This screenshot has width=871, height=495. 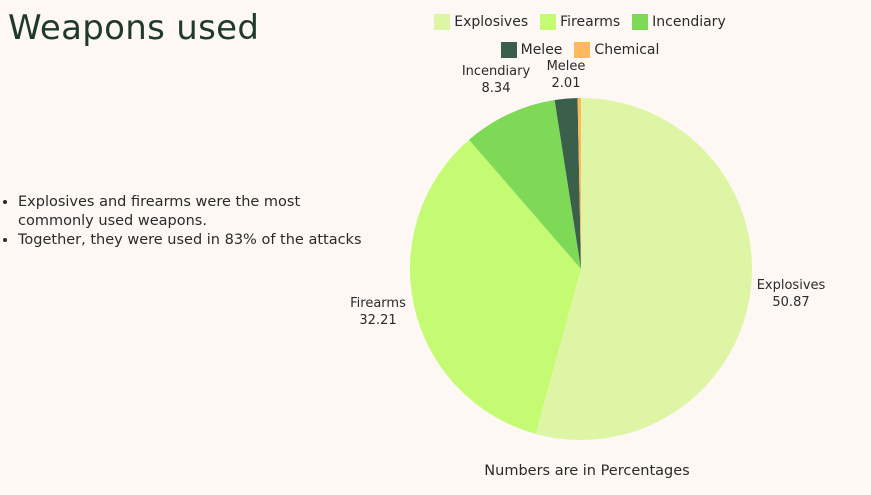 I want to click on slice-value-firearms: 32.21, so click(x=377, y=320).